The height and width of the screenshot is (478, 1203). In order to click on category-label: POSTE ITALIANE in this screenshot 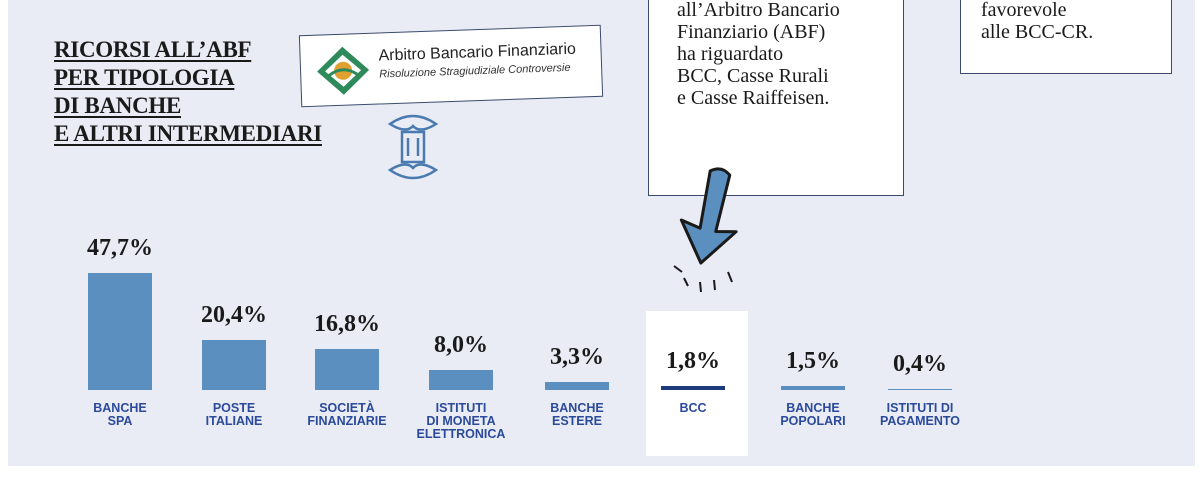, I will do `click(234, 414)`.